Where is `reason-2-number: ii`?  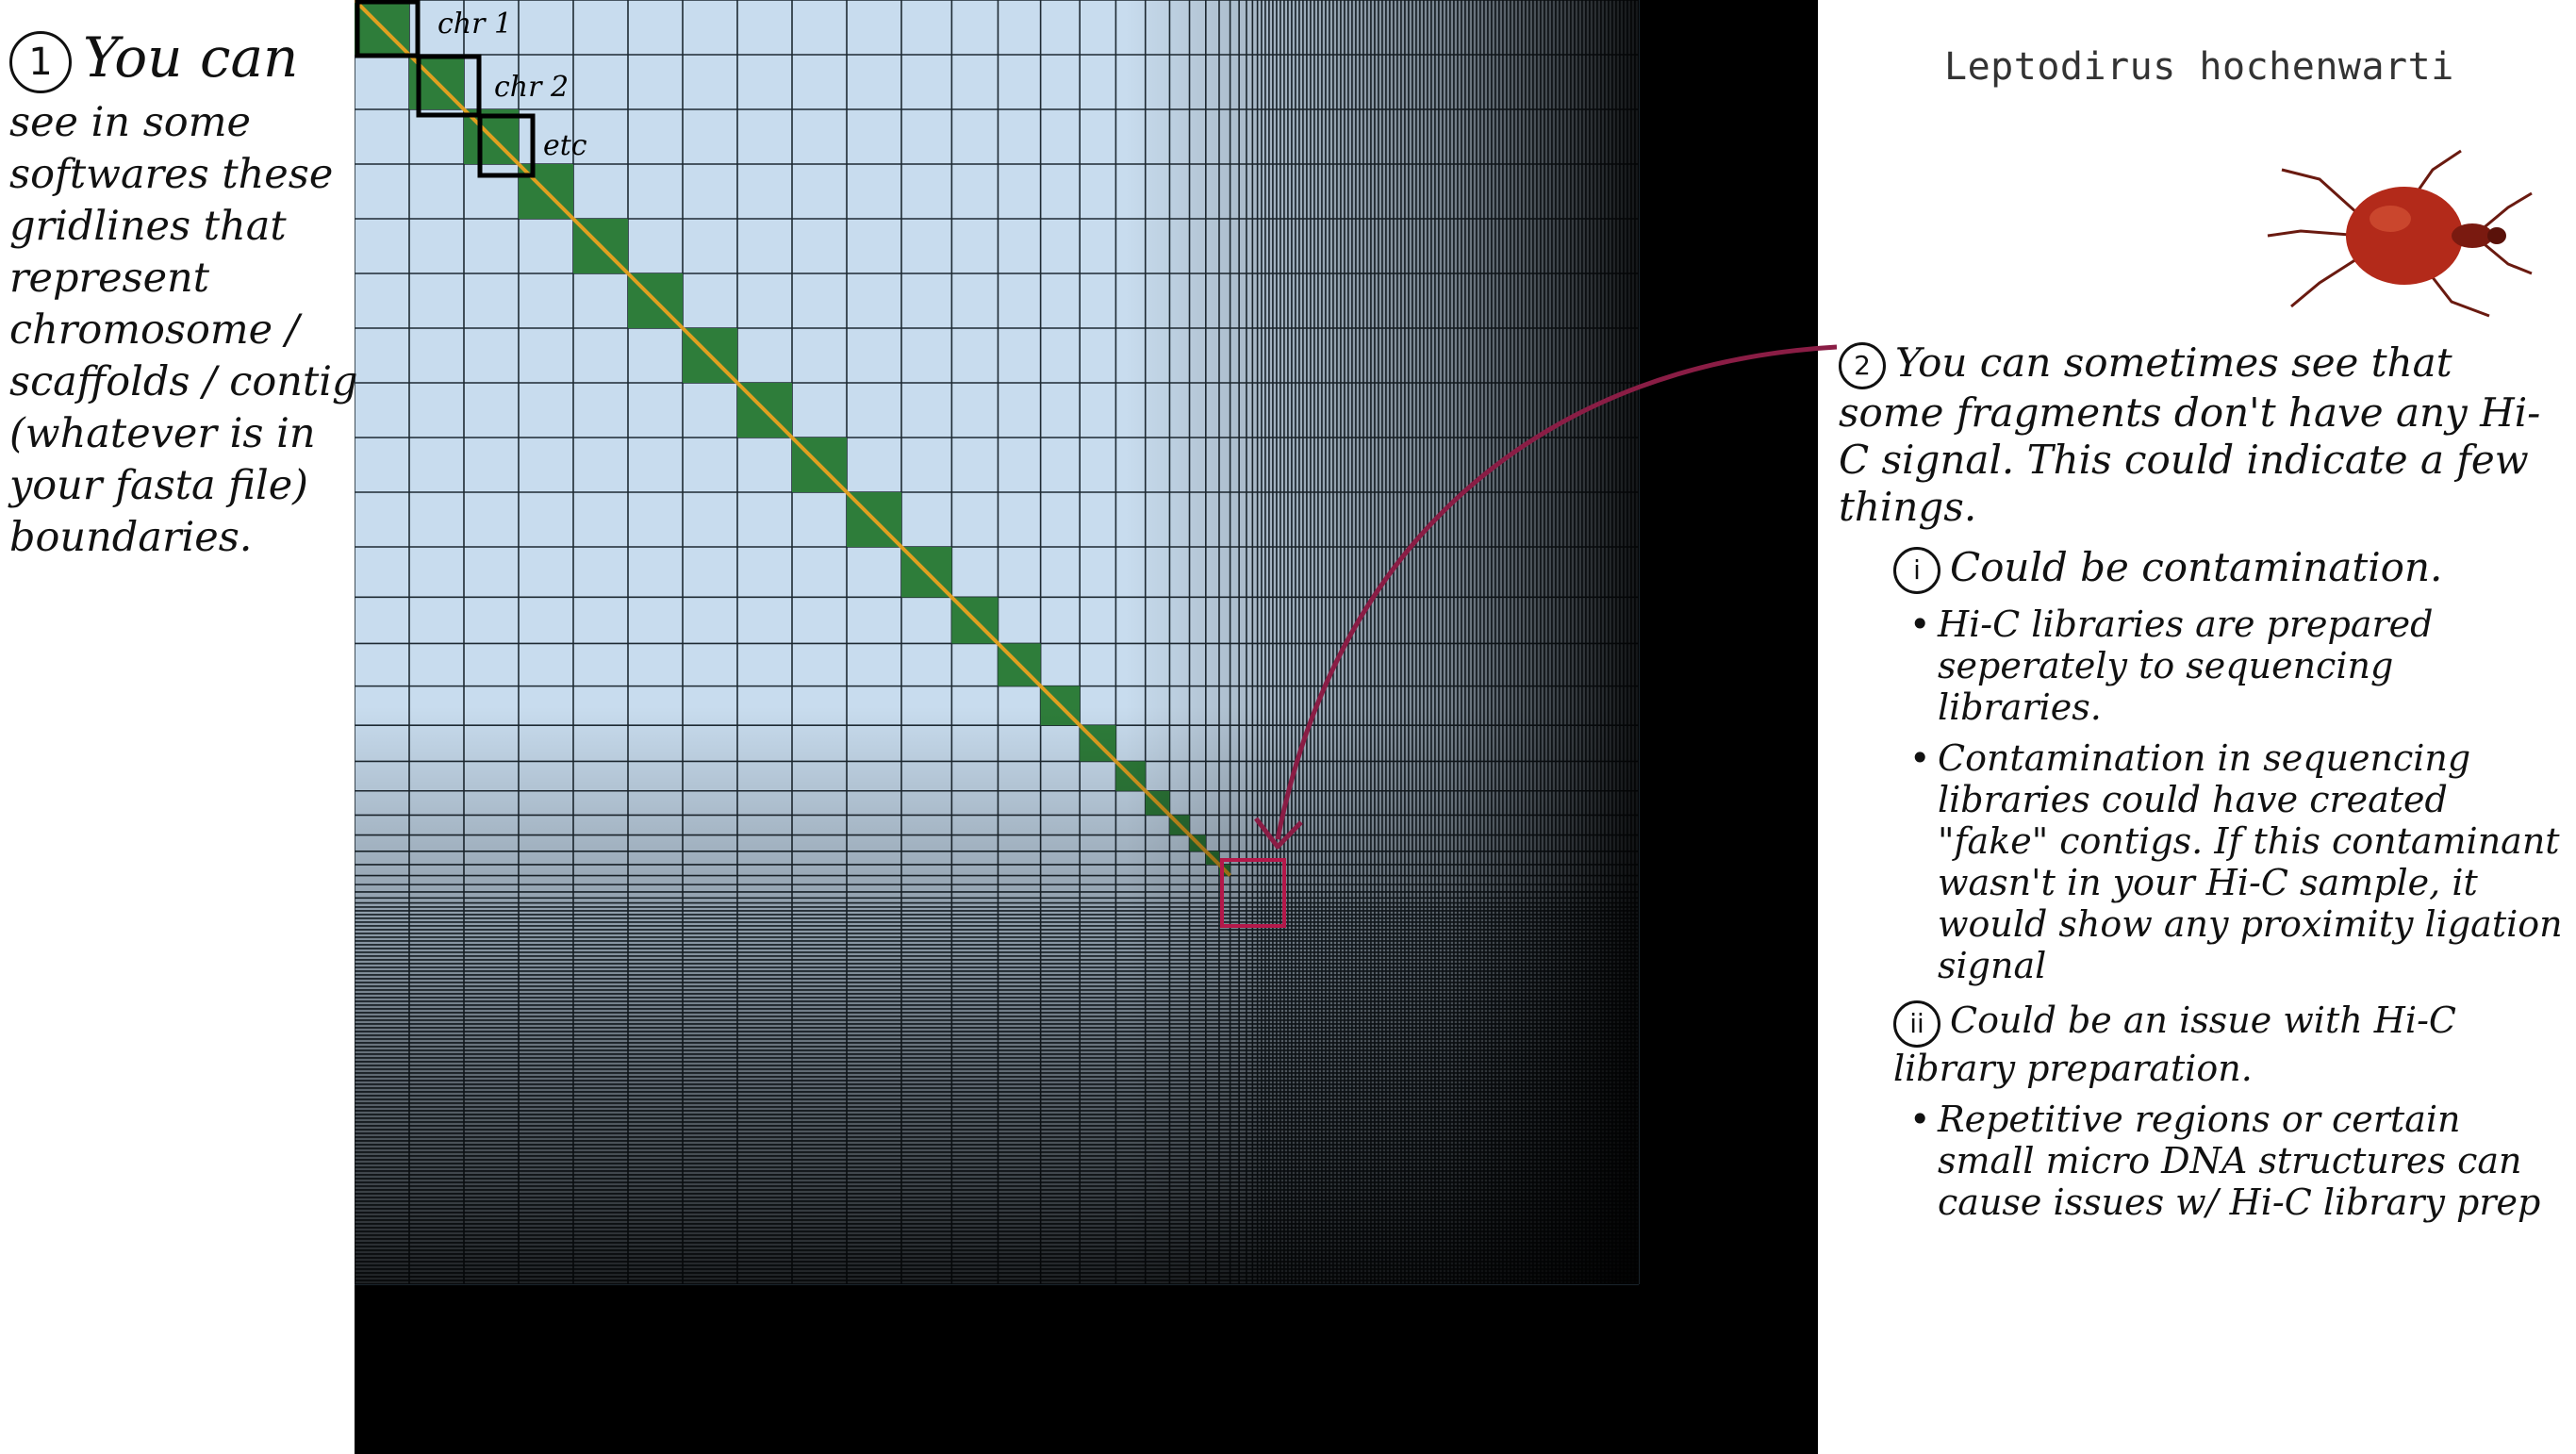
reason-2-number: ii is located at coordinates (1916, 1024).